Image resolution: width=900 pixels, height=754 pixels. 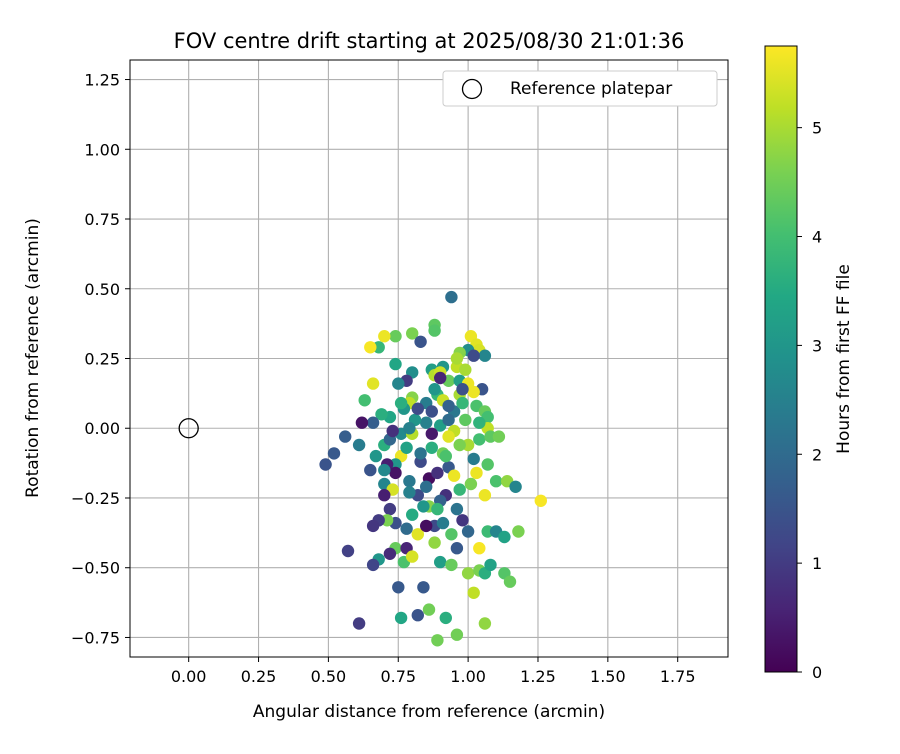 I want to click on y-tick-label: 1.25, so click(x=102, y=80).